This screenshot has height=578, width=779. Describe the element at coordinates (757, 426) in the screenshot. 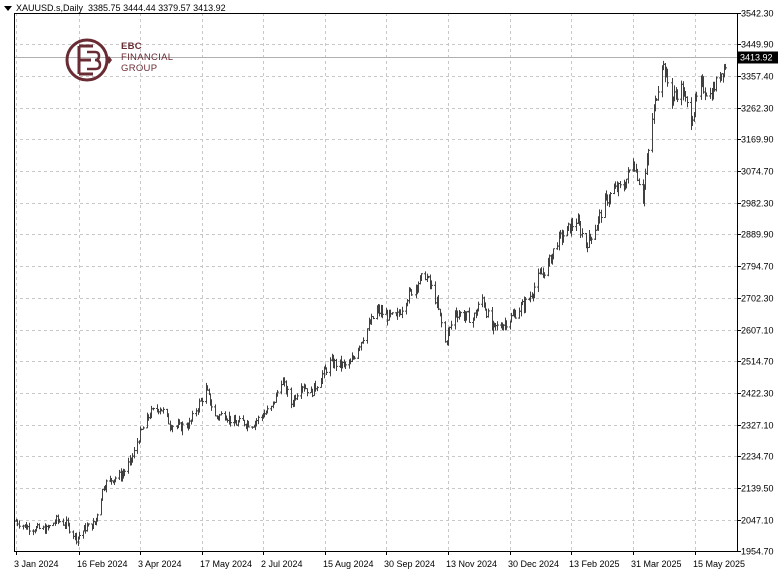

I see `y-tick-label: 2327.10` at that location.